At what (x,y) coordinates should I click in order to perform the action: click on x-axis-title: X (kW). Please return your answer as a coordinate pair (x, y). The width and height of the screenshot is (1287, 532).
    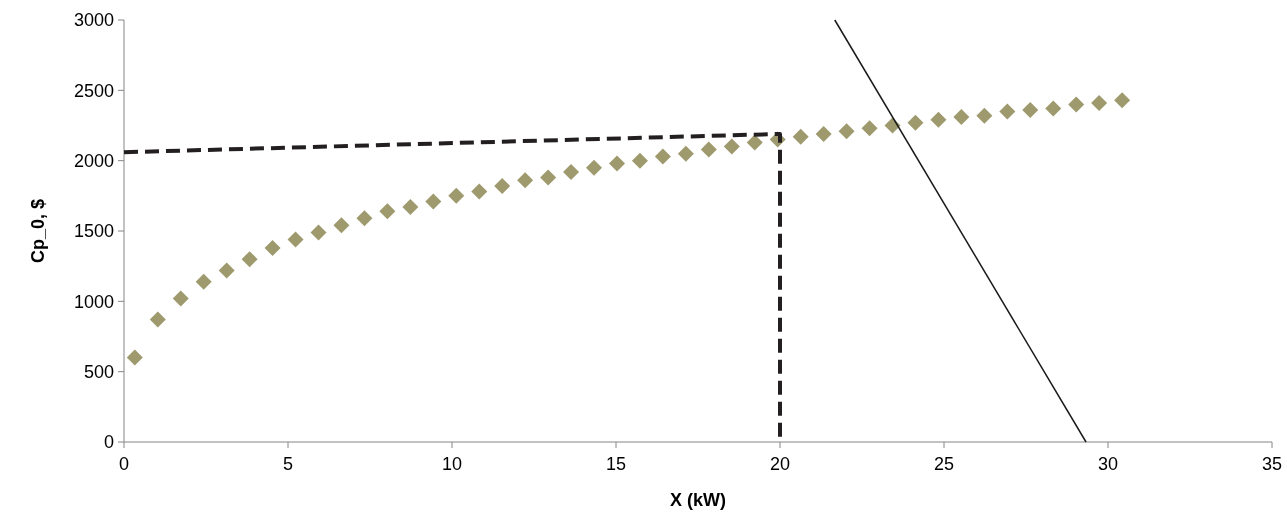
    Looking at the image, I should click on (698, 500).